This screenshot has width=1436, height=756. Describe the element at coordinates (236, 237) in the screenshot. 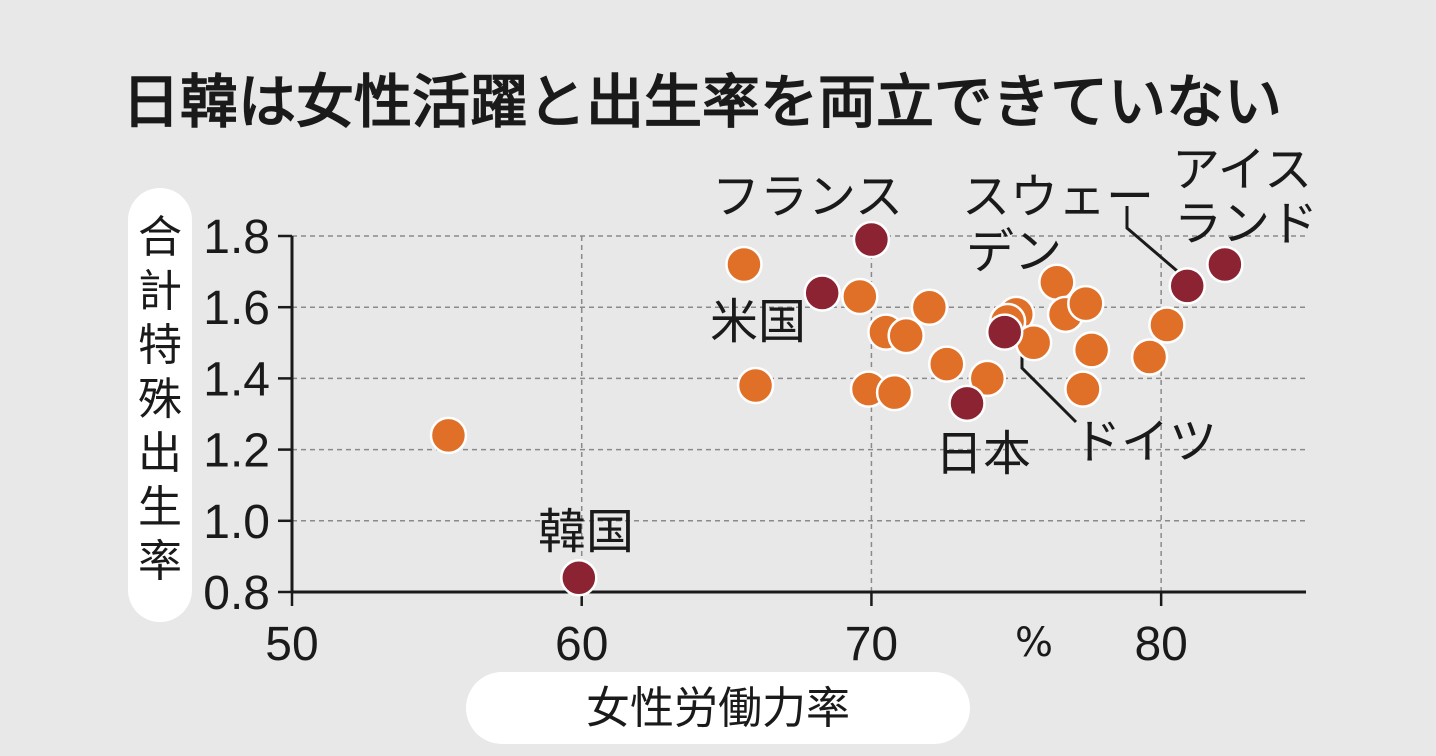

I see `y-tick-label: 1.8` at that location.